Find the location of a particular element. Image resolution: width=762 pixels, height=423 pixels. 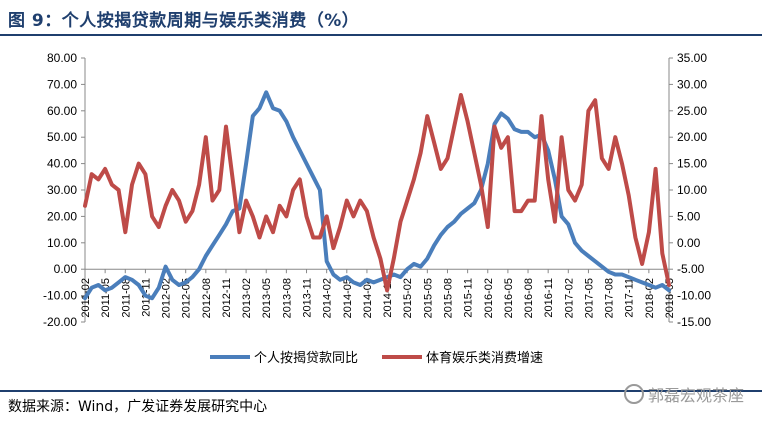

x-tick-label: 2016-11 is located at coordinates (549, 298).